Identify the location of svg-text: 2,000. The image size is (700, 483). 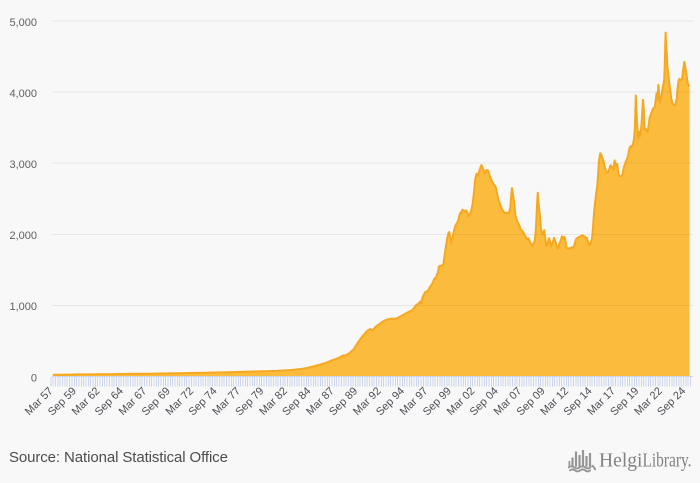
(23, 236).